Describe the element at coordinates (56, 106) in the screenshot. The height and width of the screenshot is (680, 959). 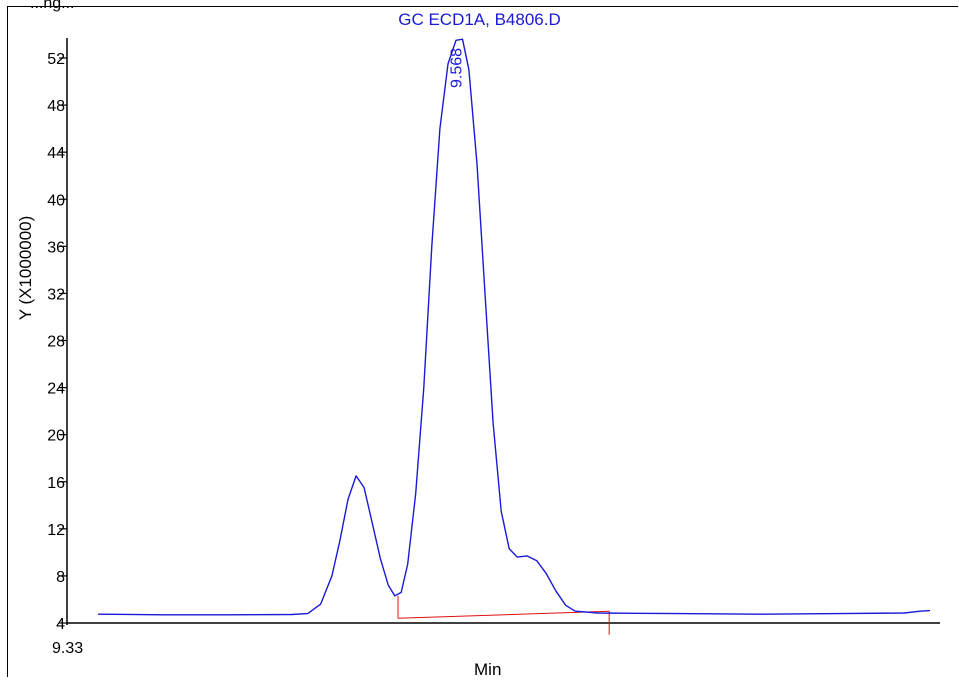
I see `y-tick-label-48: 48` at that location.